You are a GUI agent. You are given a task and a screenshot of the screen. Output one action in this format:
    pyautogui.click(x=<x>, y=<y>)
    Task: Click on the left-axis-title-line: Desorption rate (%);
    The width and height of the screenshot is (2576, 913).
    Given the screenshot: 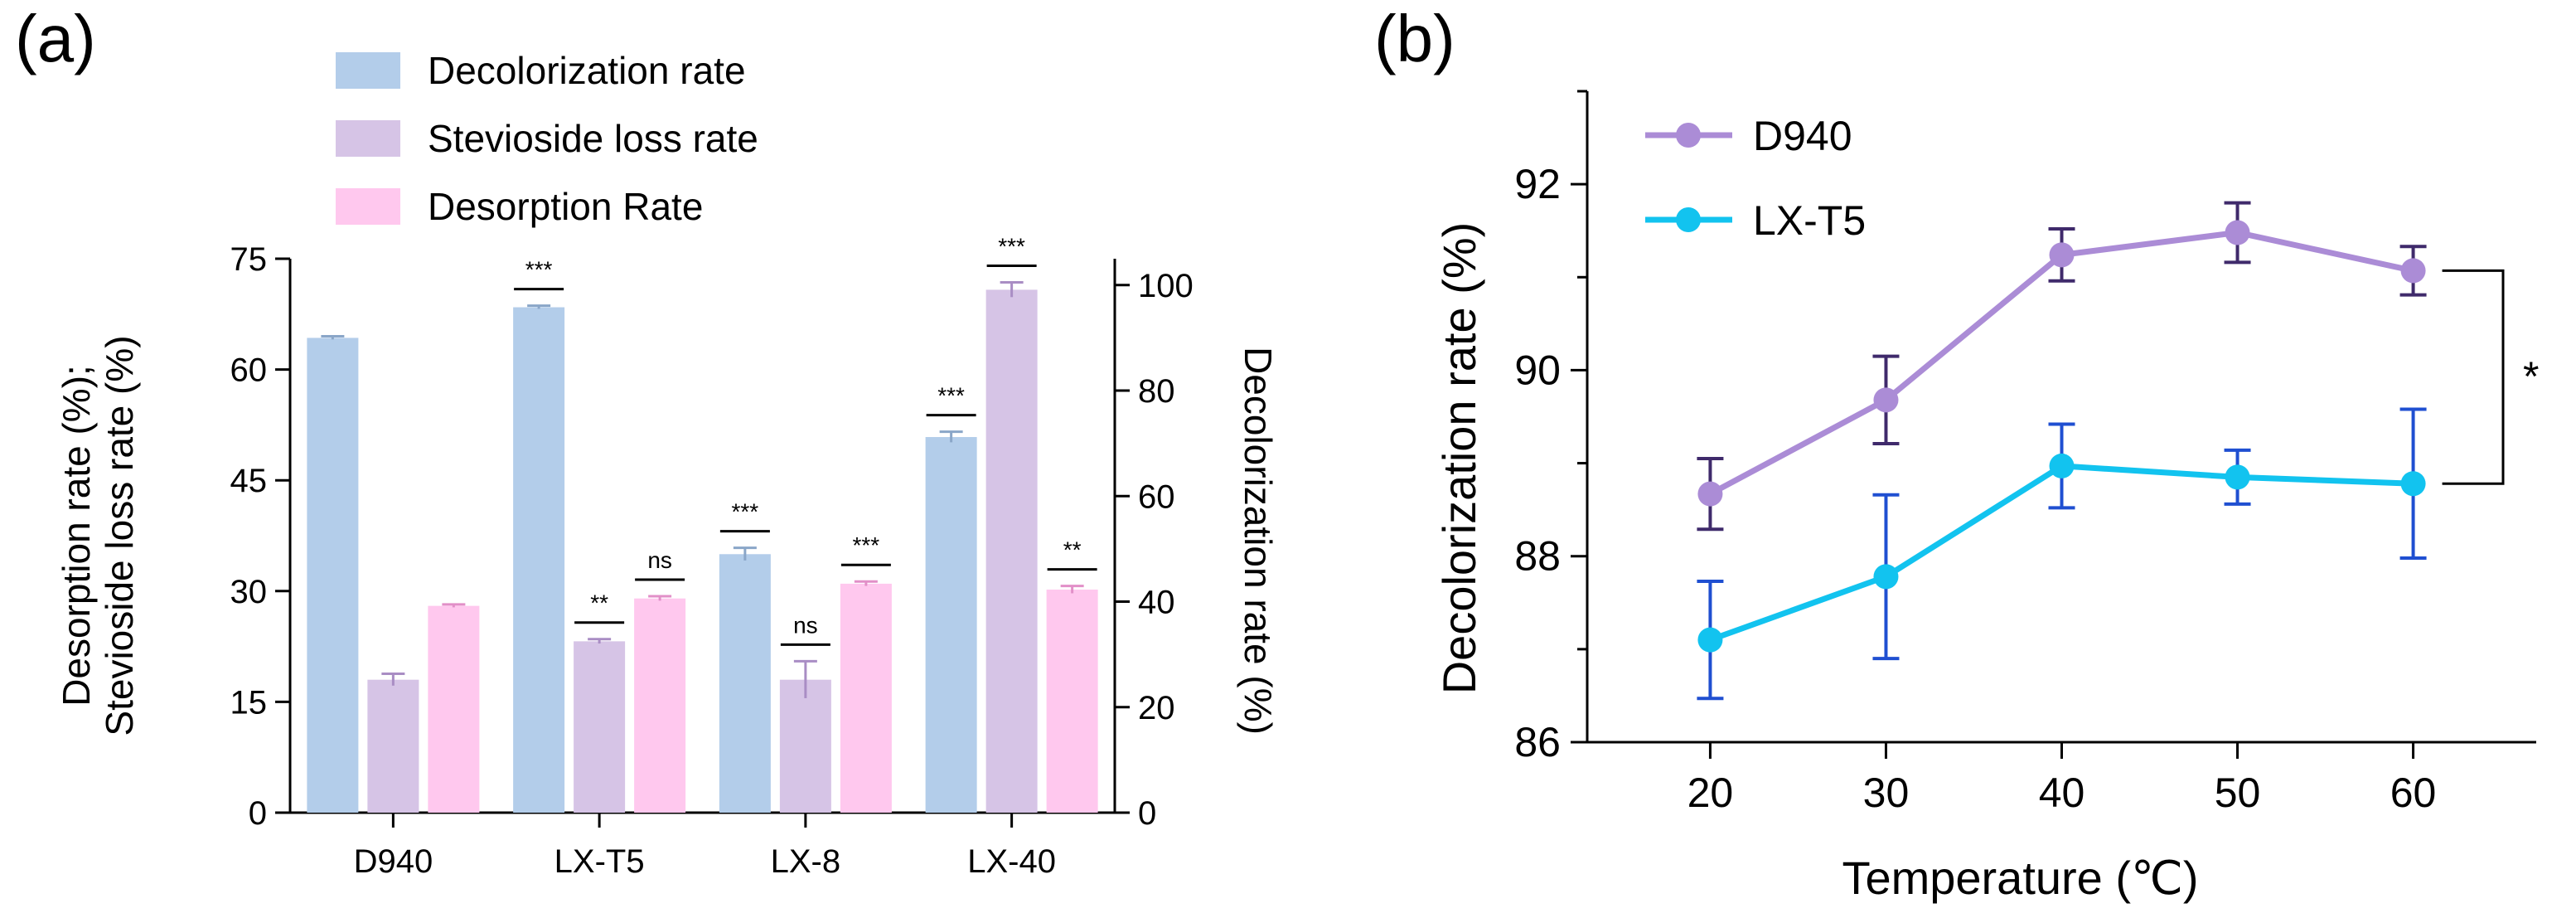 What is the action you would take?
    pyautogui.click(x=76, y=536)
    